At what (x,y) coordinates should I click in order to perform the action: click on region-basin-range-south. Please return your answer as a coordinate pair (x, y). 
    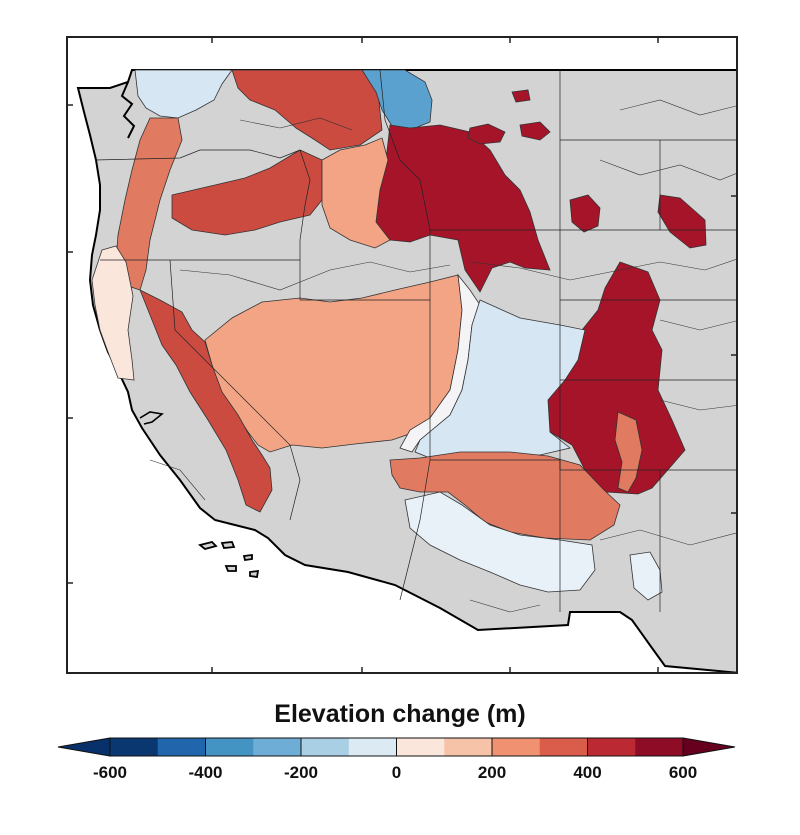
    Looking at the image, I should click on (500, 542).